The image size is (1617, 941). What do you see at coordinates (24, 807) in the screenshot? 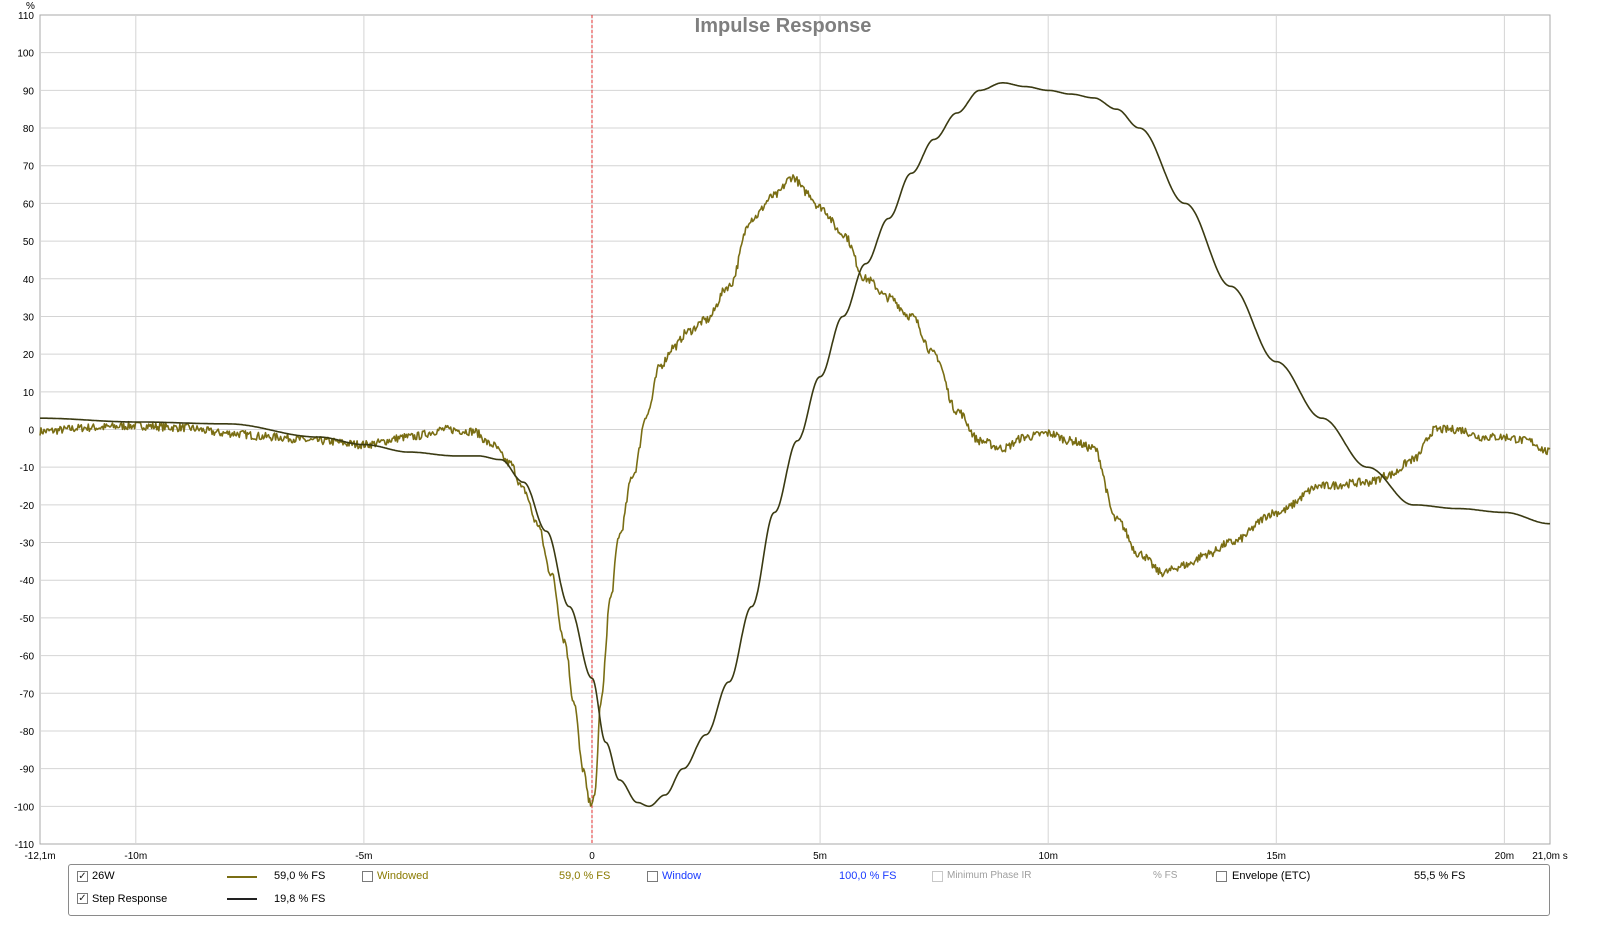
I see `y-tick-label: -100` at bounding box center [24, 807].